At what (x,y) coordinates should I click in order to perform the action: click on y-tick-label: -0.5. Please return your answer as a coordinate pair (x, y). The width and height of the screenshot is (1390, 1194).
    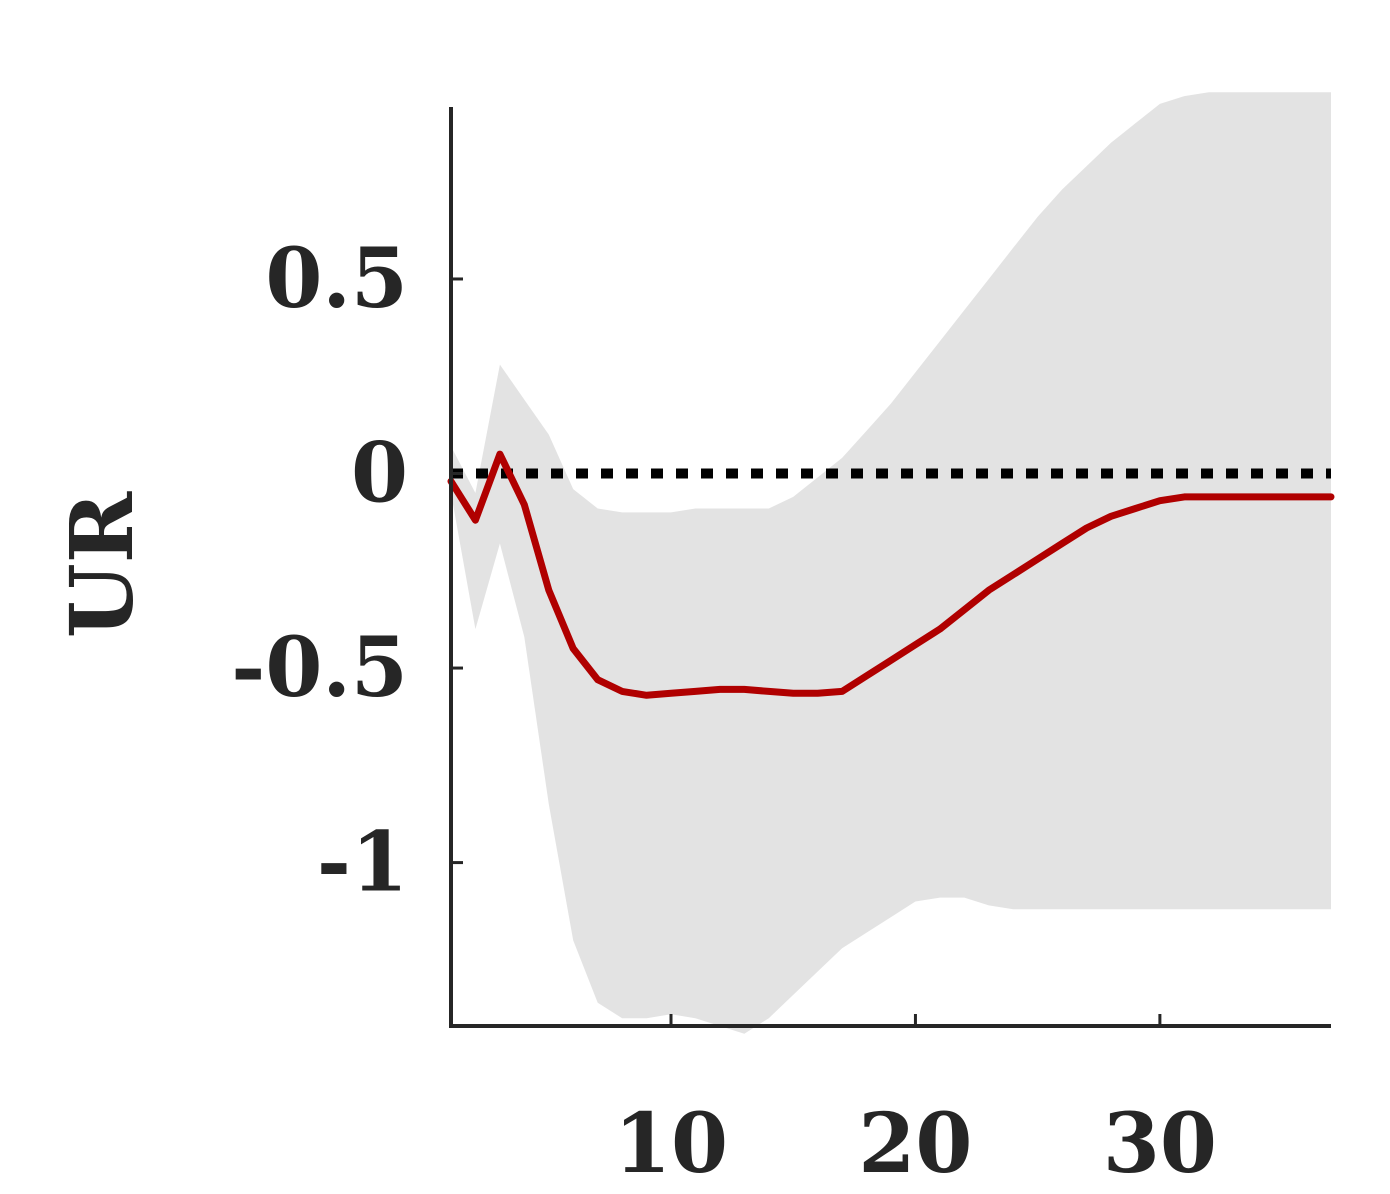
    Looking at the image, I should click on (319, 668).